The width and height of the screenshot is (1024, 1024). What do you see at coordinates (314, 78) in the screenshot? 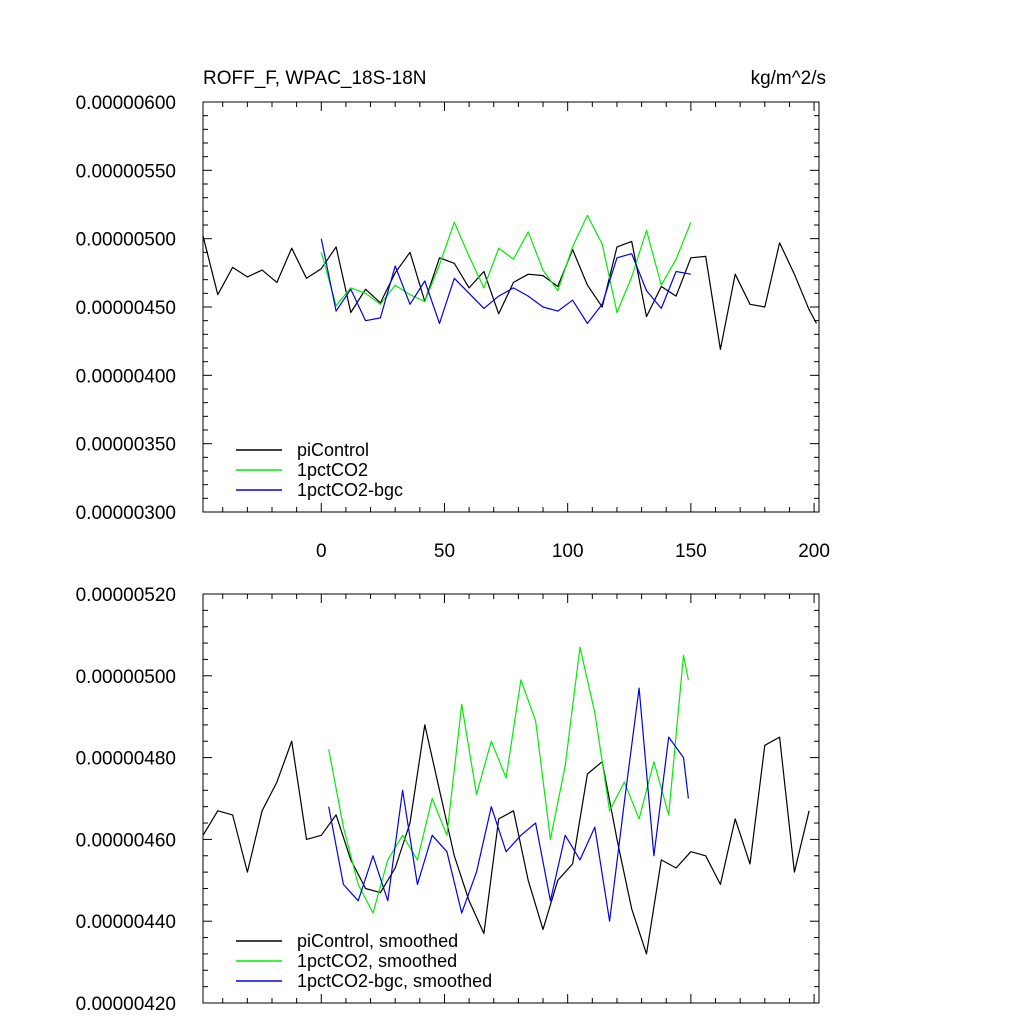
I see `chart-title: ROFF_F, WPAC_18S-18N` at bounding box center [314, 78].